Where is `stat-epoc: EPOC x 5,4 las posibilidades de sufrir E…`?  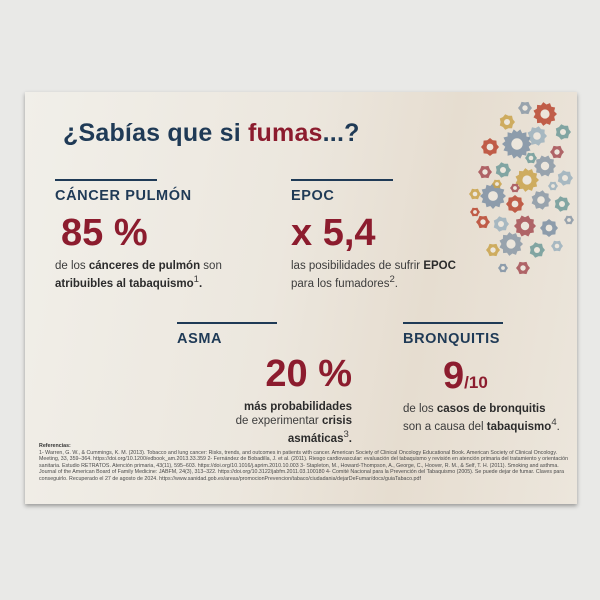 stat-epoc: EPOC x 5,4 las posibilidades de sufrir E… is located at coordinates (376, 235).